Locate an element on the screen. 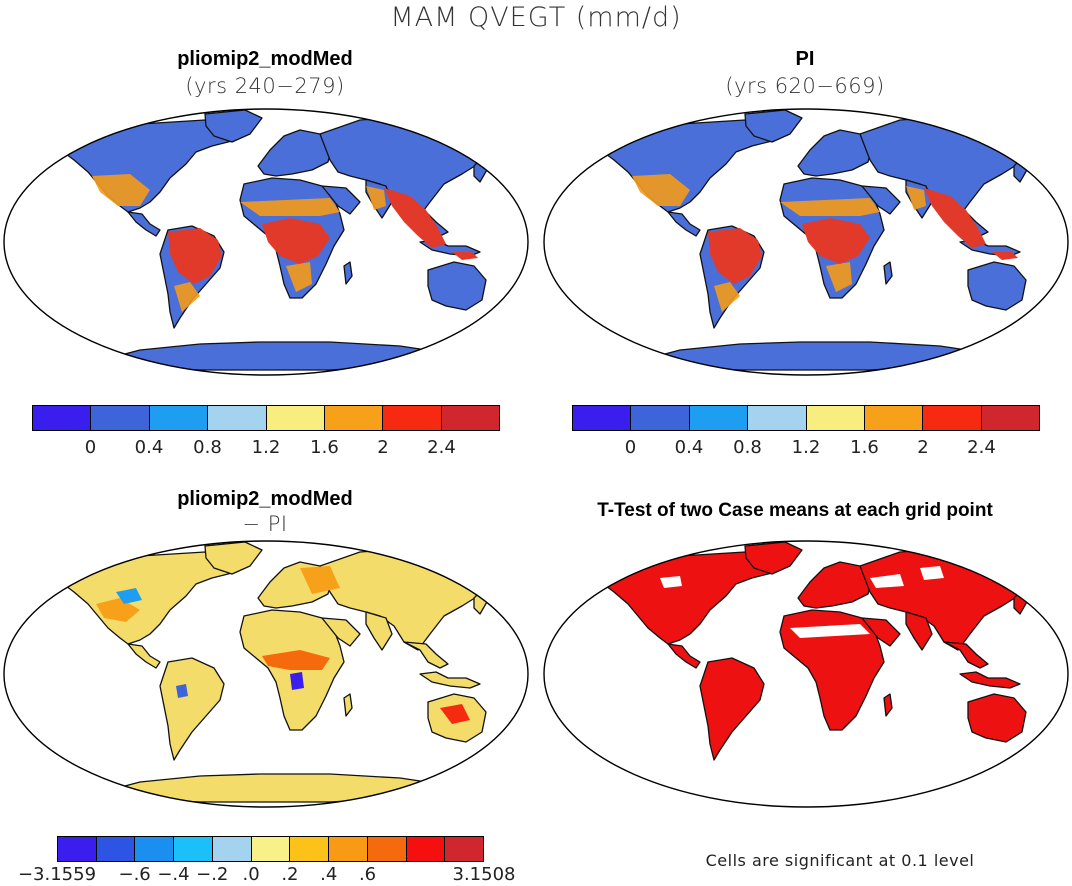 This screenshot has width=1072, height=886. colorbar-tick-label: −3.1559 is located at coordinates (57, 874).